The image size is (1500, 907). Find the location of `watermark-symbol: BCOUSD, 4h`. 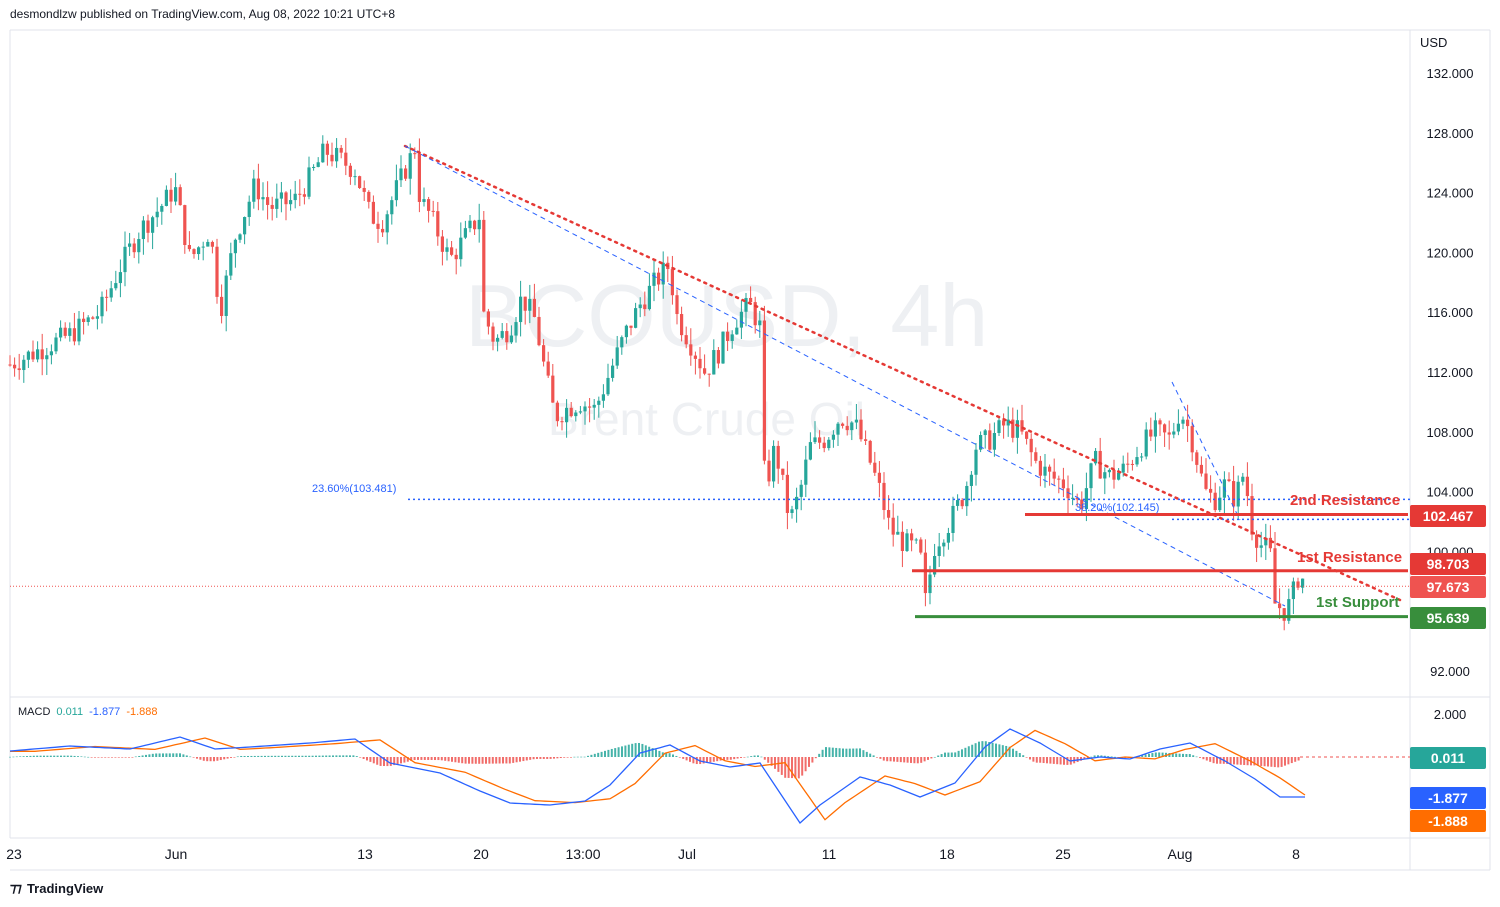

watermark-symbol: BCOUSD, 4h is located at coordinates (727, 315).